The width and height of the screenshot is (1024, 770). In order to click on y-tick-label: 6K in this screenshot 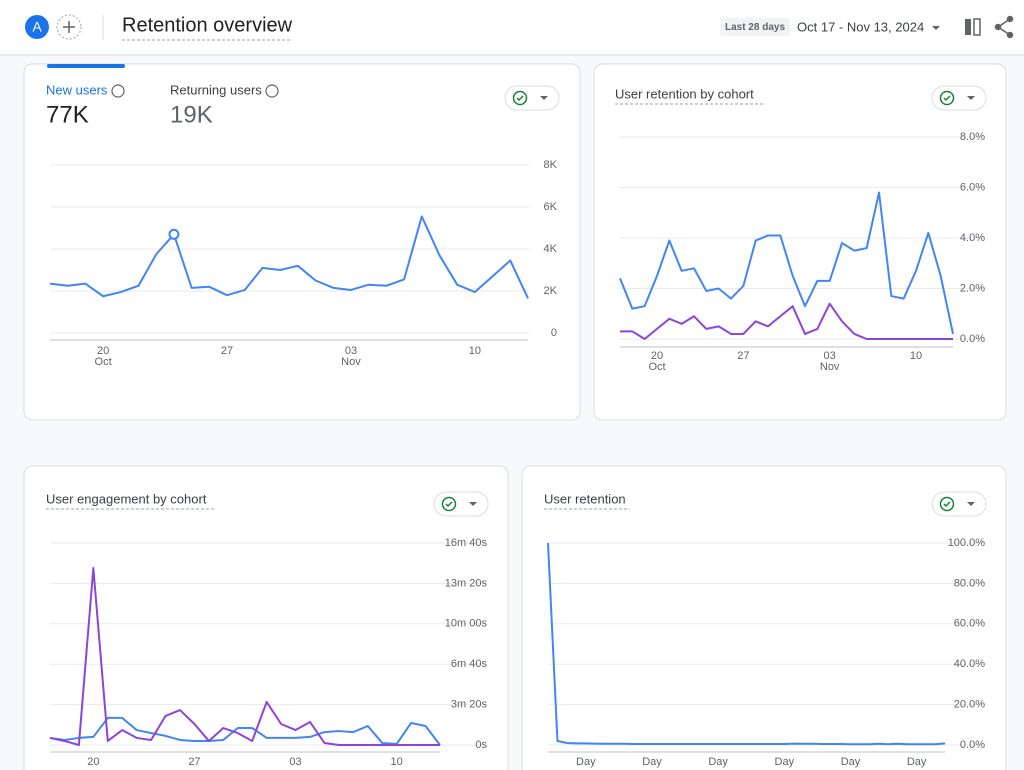, I will do `click(551, 207)`.